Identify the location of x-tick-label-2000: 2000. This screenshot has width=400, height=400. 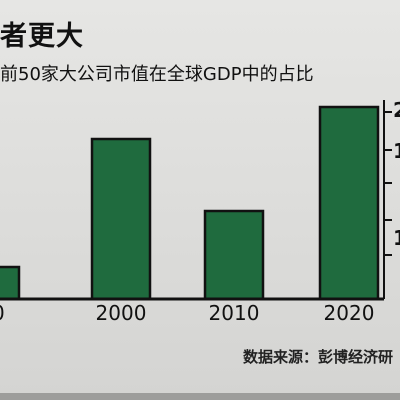
(121, 313).